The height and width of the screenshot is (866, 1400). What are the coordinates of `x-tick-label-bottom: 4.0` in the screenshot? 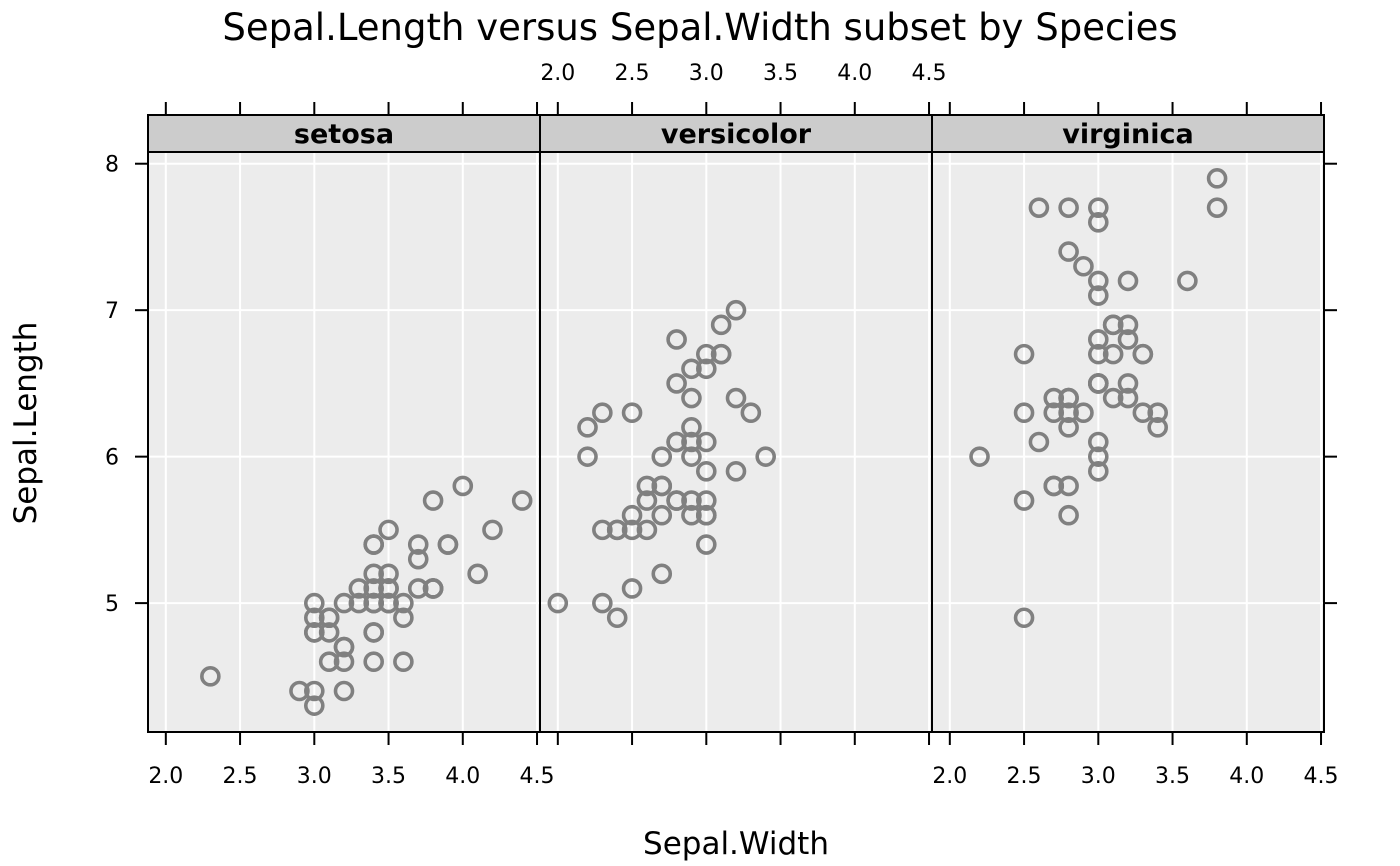 It's located at (1246, 776).